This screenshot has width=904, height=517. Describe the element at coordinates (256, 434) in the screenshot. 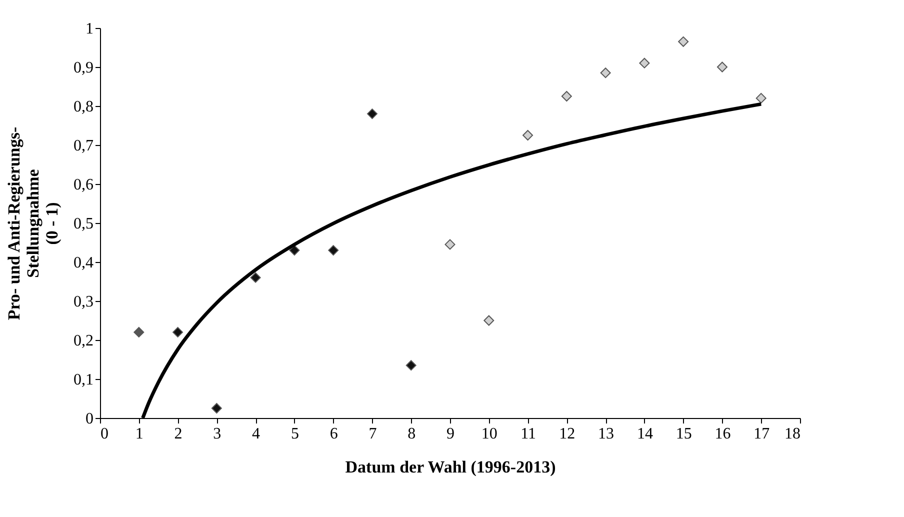

I see `x-tick-label: 4` at that location.